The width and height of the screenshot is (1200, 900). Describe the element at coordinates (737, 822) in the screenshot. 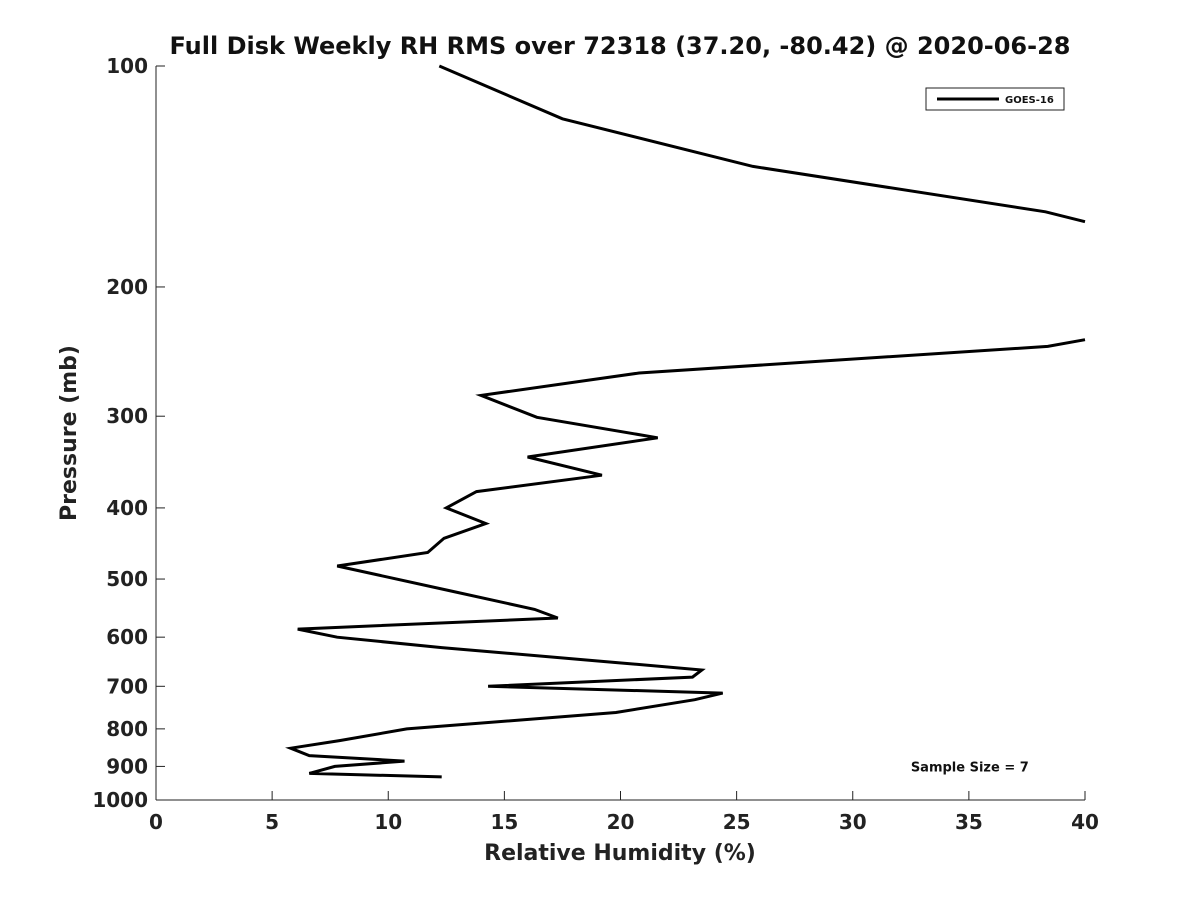

I see `x-tick-label: 25` at that location.